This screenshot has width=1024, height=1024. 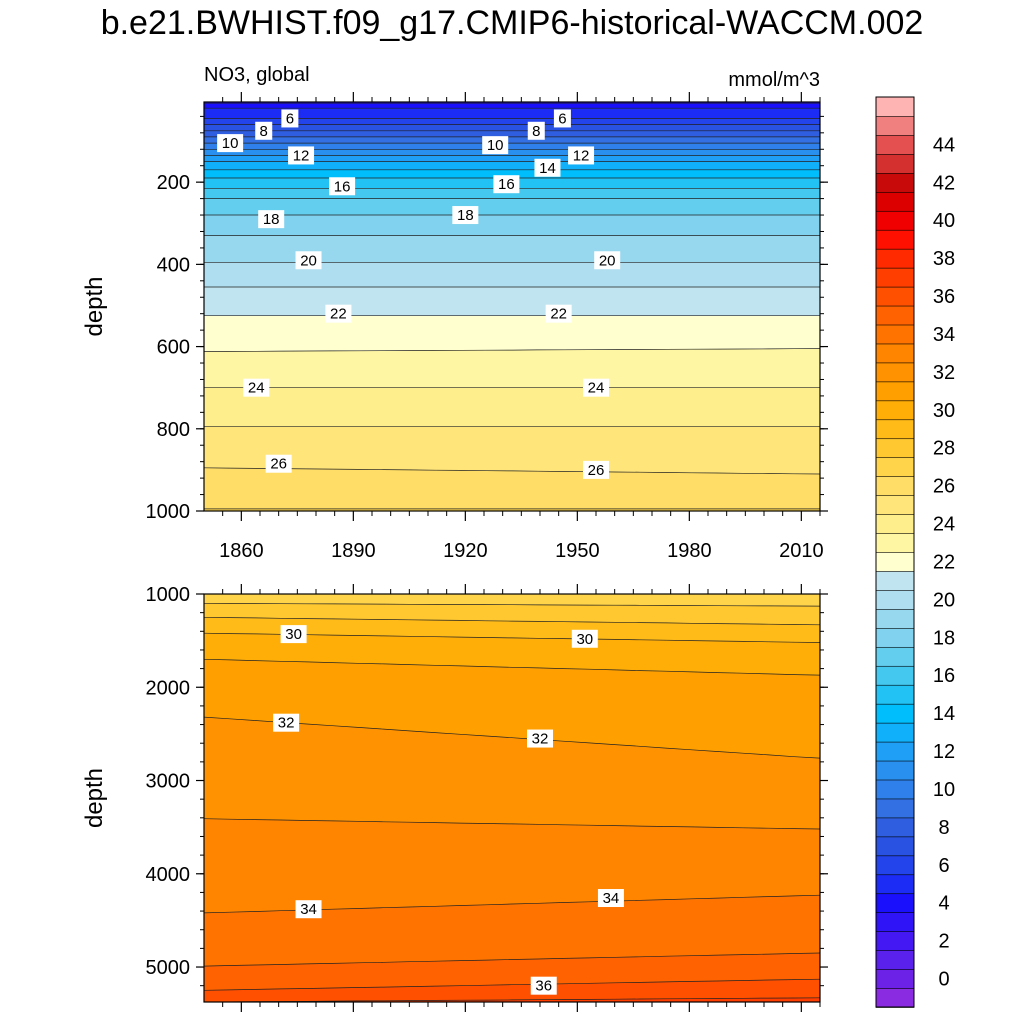 I want to click on colorbar-label: 22, so click(x=944, y=562).